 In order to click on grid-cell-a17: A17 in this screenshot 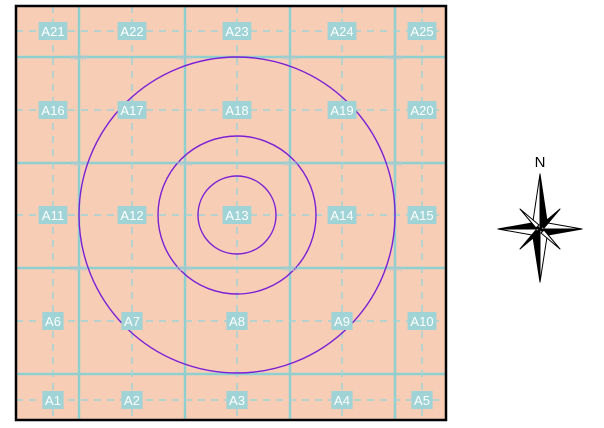, I will do `click(132, 110)`.